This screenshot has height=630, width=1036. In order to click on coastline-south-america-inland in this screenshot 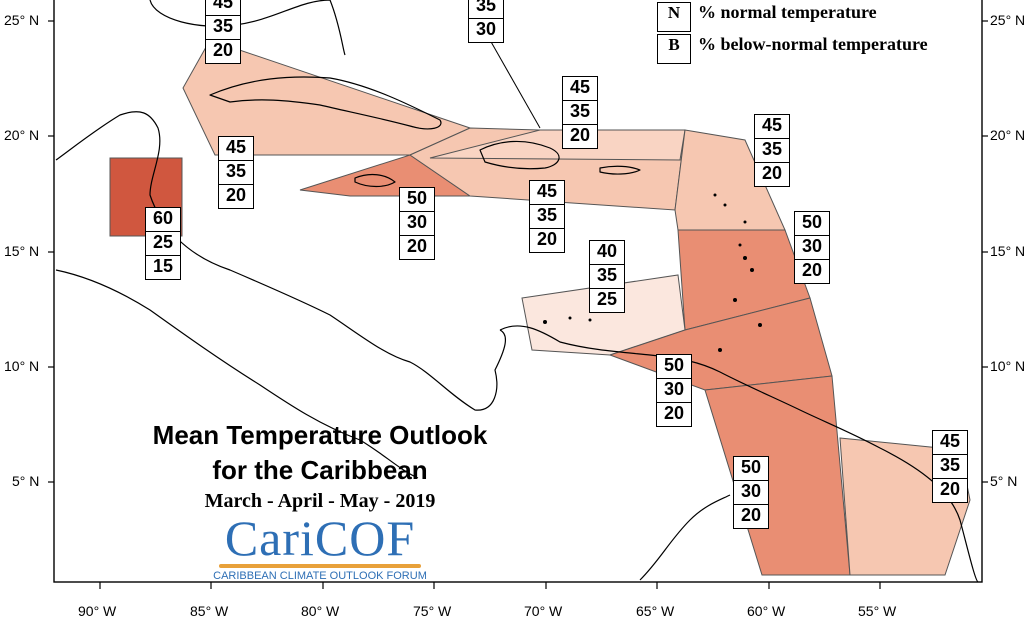, I will do `click(685, 537)`.